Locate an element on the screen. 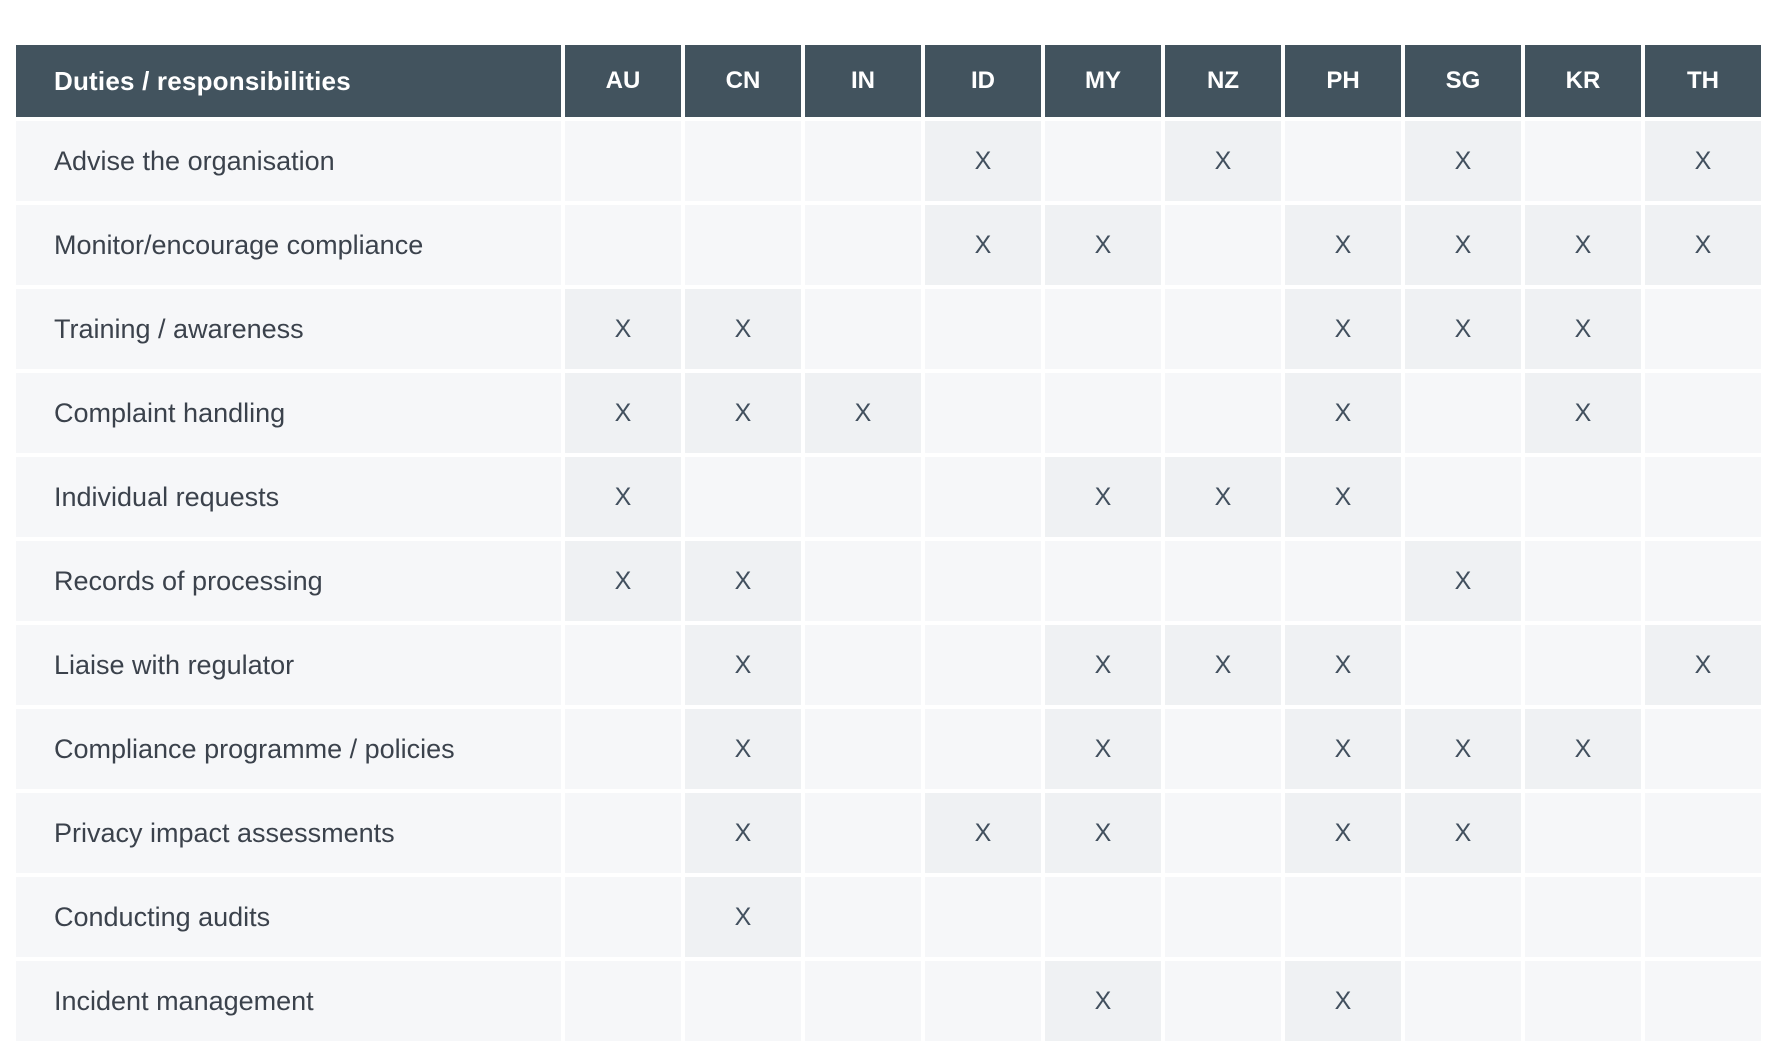 The image size is (1780, 1052). table-row: Monitor/encourage compliance X X X X X X is located at coordinates (888, 245).